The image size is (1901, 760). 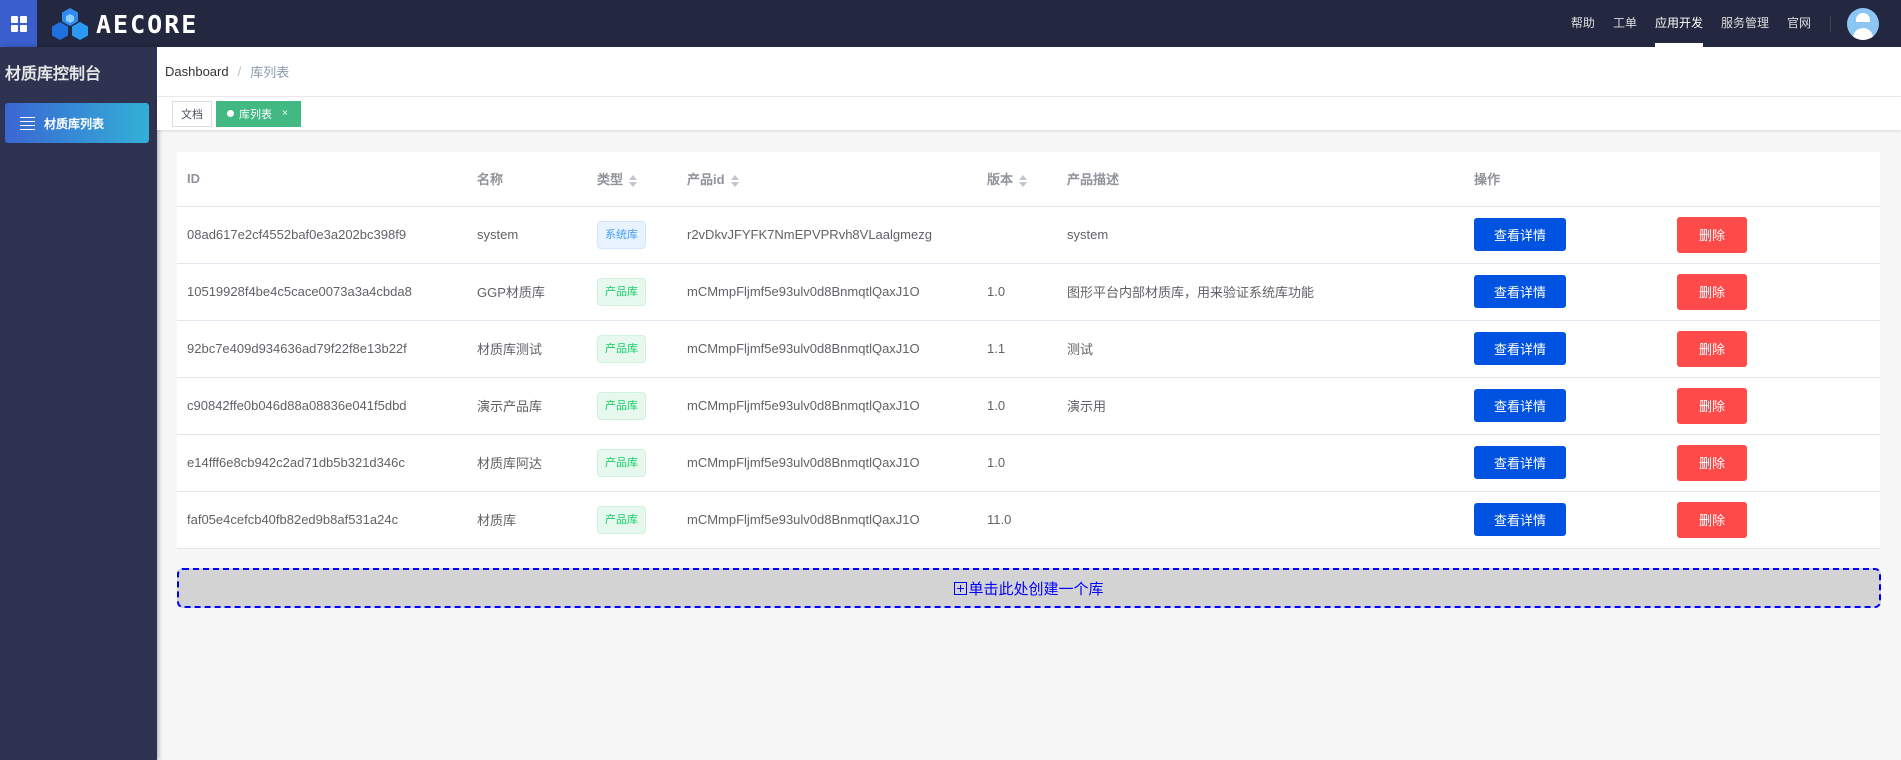 What do you see at coordinates (1582, 23) in the screenshot?
I see `nav-help: 帮助` at bounding box center [1582, 23].